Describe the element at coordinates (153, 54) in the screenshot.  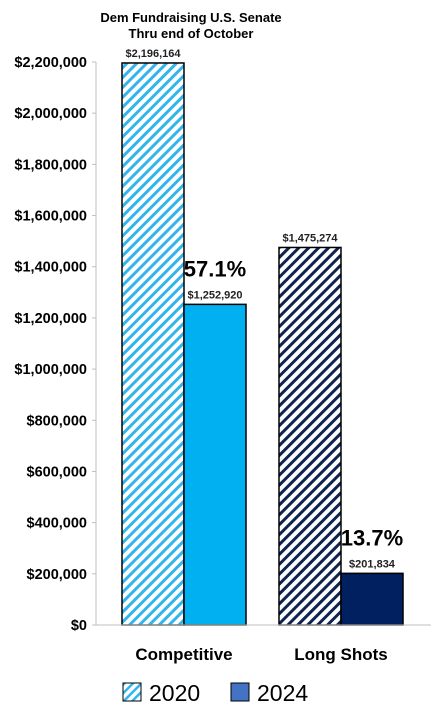
I see `data-label: $2,196,164` at that location.